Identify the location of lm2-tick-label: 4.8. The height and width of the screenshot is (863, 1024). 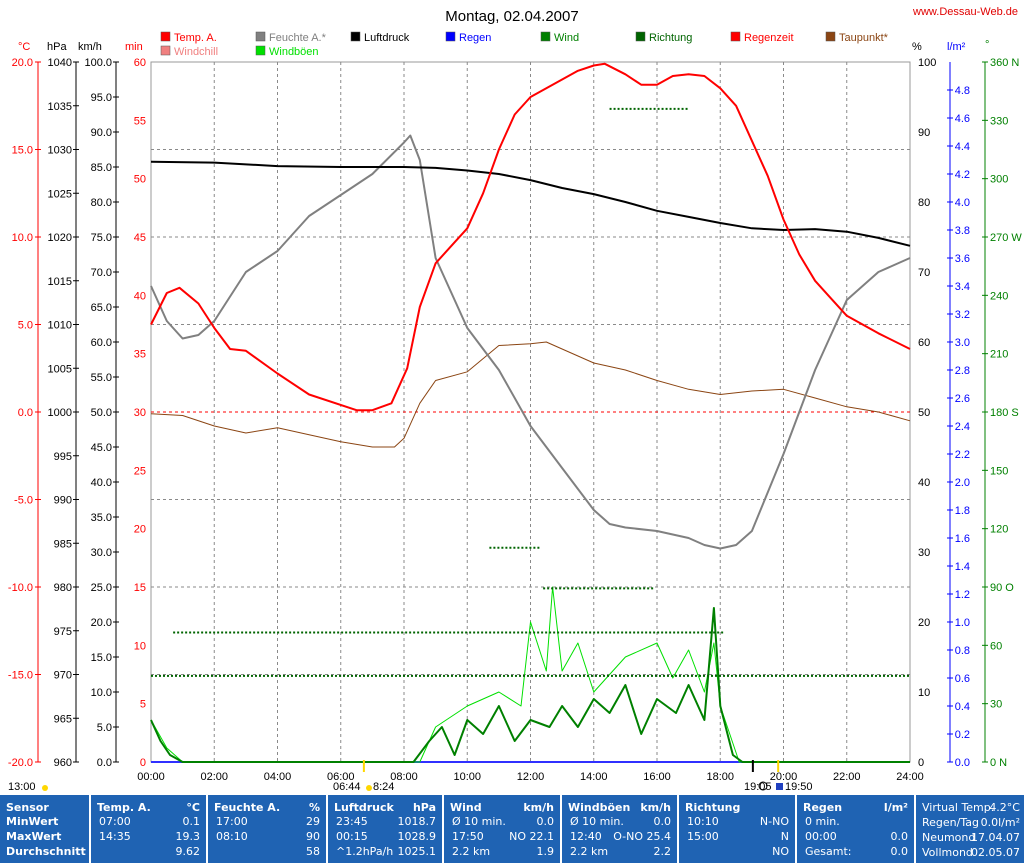
(962, 91).